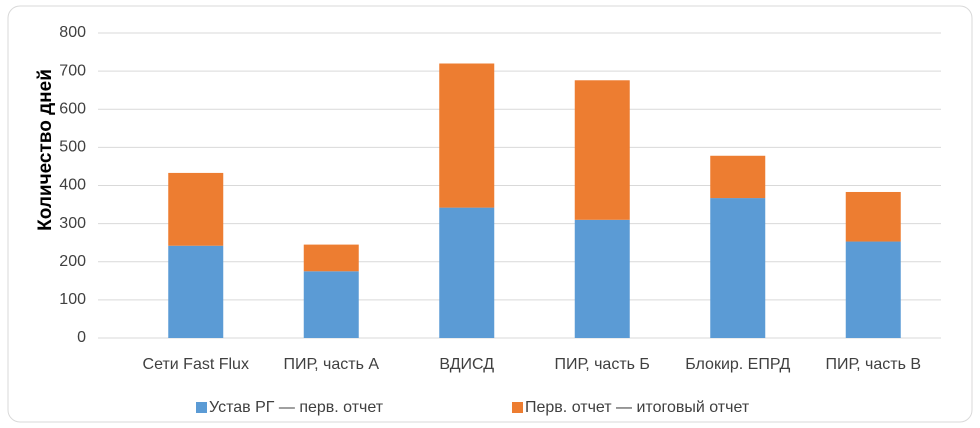 Image resolution: width=980 pixels, height=428 pixels. Describe the element at coordinates (467, 364) in the screenshot. I see `x-tick-label: ВДИСД` at that location.